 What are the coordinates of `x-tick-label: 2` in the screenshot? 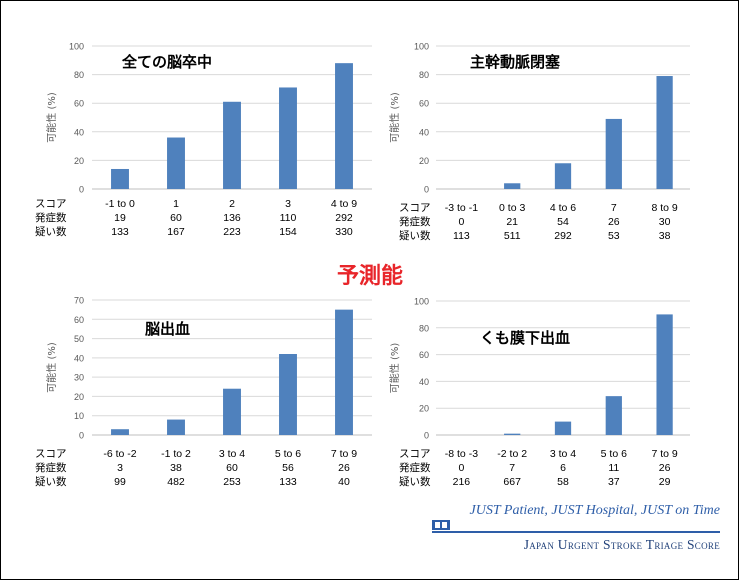 It's located at (232, 204).